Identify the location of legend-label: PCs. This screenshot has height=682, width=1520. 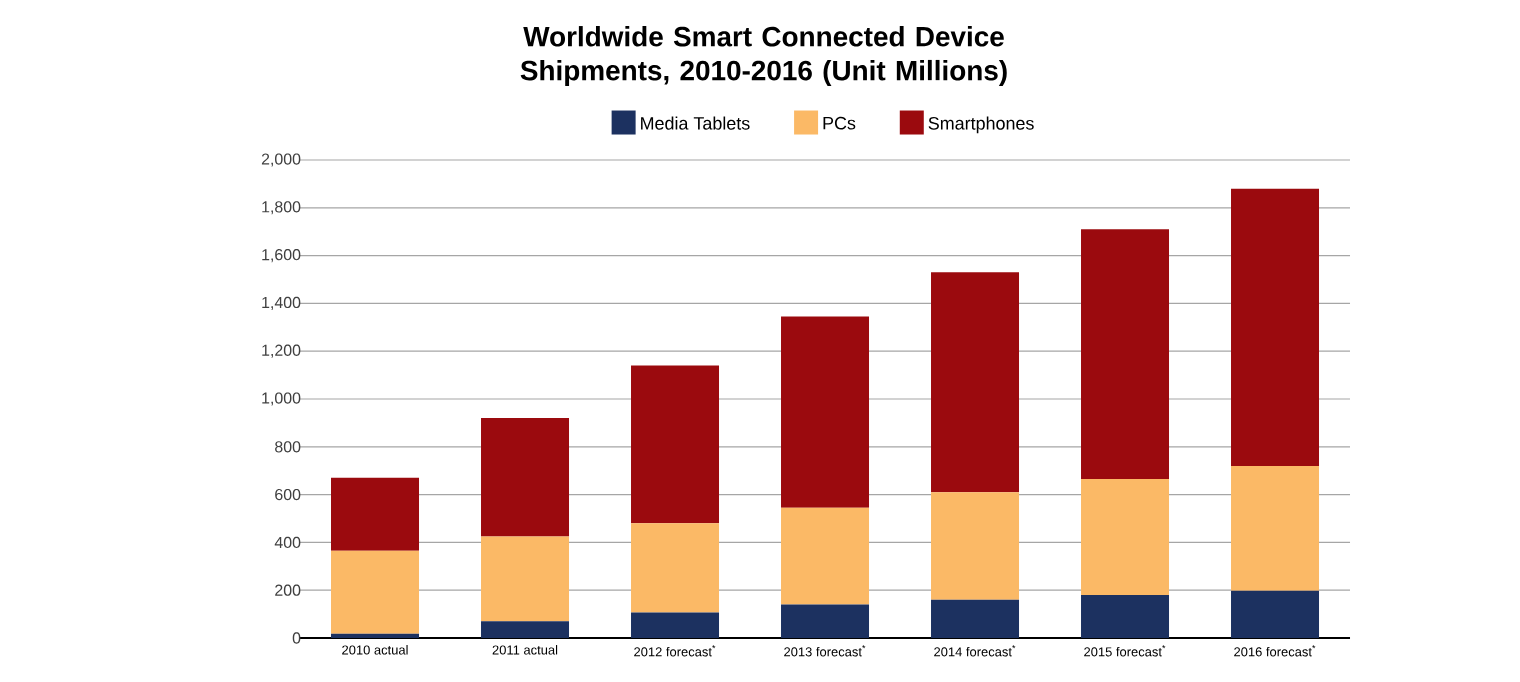
(839, 123).